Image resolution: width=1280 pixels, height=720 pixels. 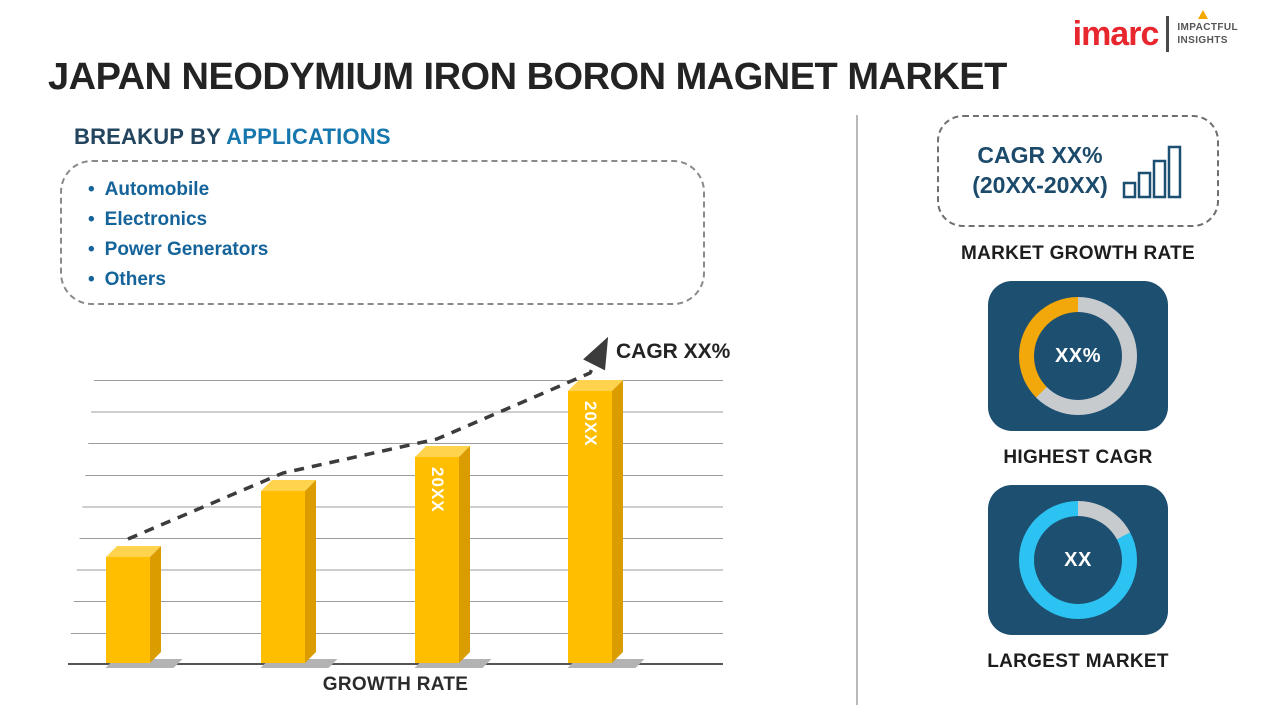 I want to click on highest-cagr-value: XX%, so click(x=1078, y=356).